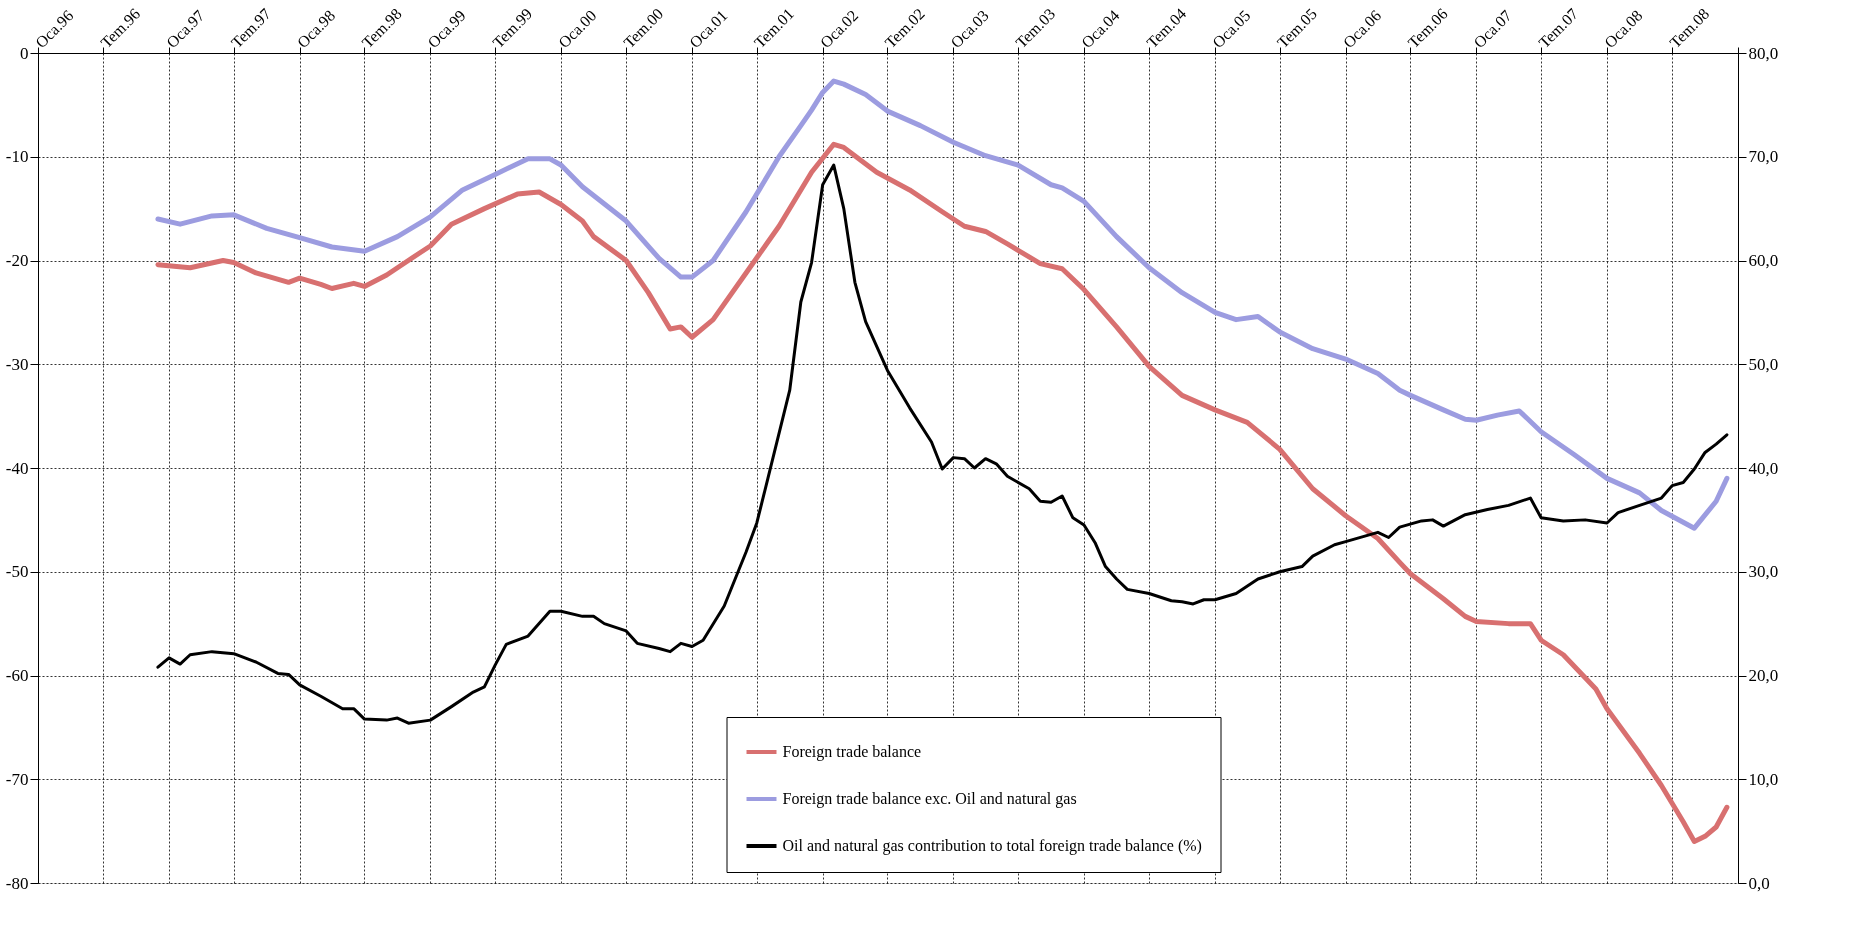 The image size is (1874, 933). Describe the element at coordinates (1759, 883) in the screenshot. I see `y2-tick-label: 0,0` at that location.